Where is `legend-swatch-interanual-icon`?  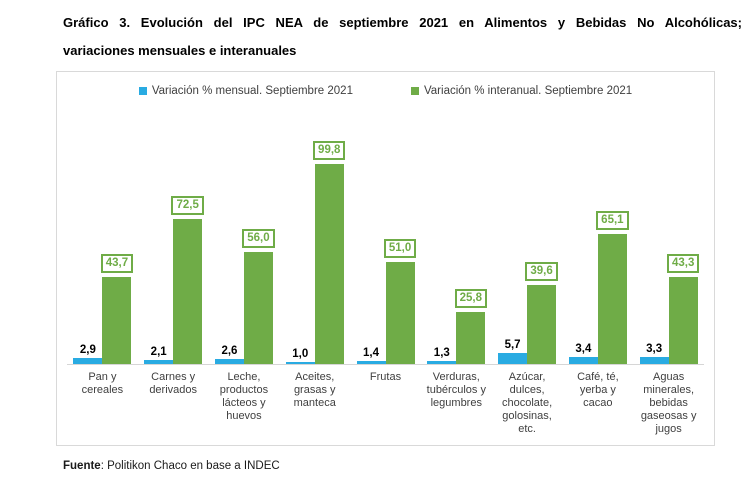 legend-swatch-interanual-icon is located at coordinates (414, 91).